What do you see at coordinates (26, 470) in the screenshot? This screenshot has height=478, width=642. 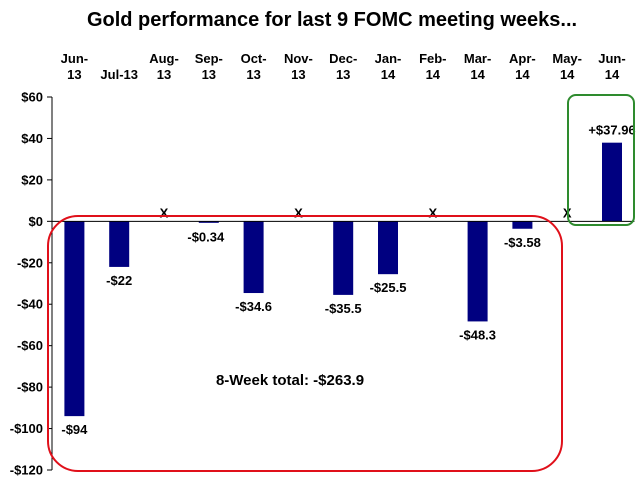 I see `y-tick-label: -$120` at bounding box center [26, 470].